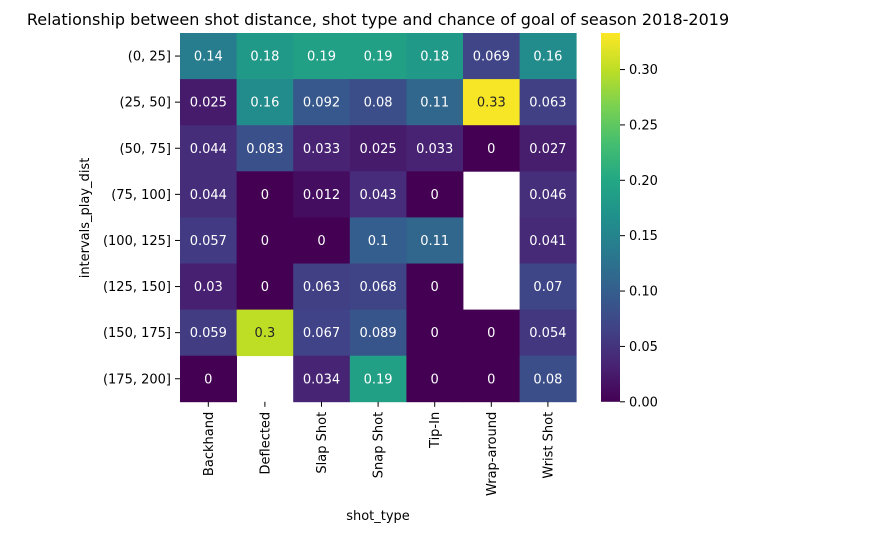 Image resolution: width=883 pixels, height=540 pixels. Describe the element at coordinates (379, 445) in the screenshot. I see `x-tick-label: Snap Shot` at that location.